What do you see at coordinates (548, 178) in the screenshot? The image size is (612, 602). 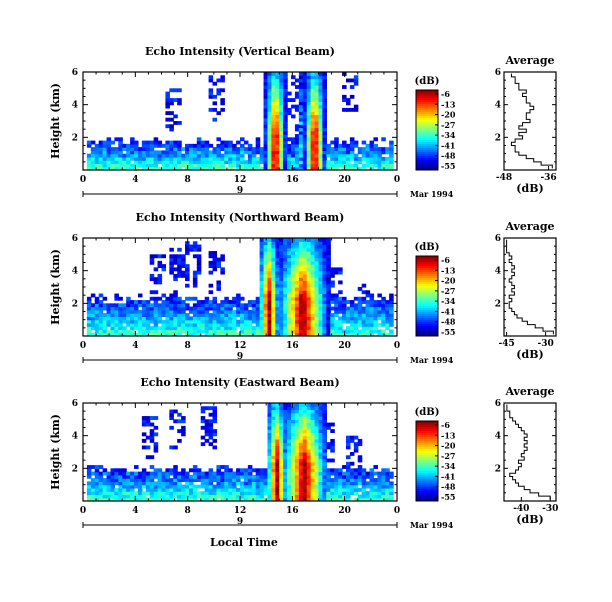 I see `average-x-tick: -36` at bounding box center [548, 178].